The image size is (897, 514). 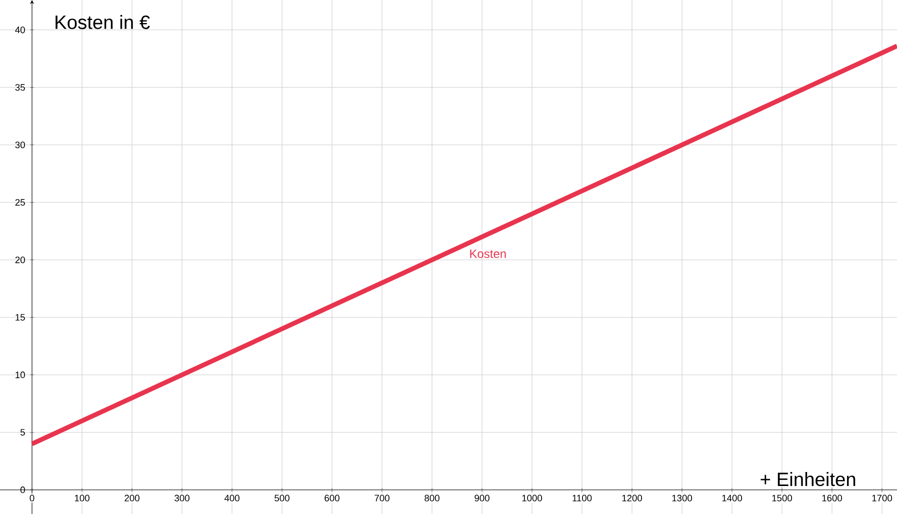 What do you see at coordinates (20, 145) in the screenshot?
I see `y-tick-label: 30` at bounding box center [20, 145].